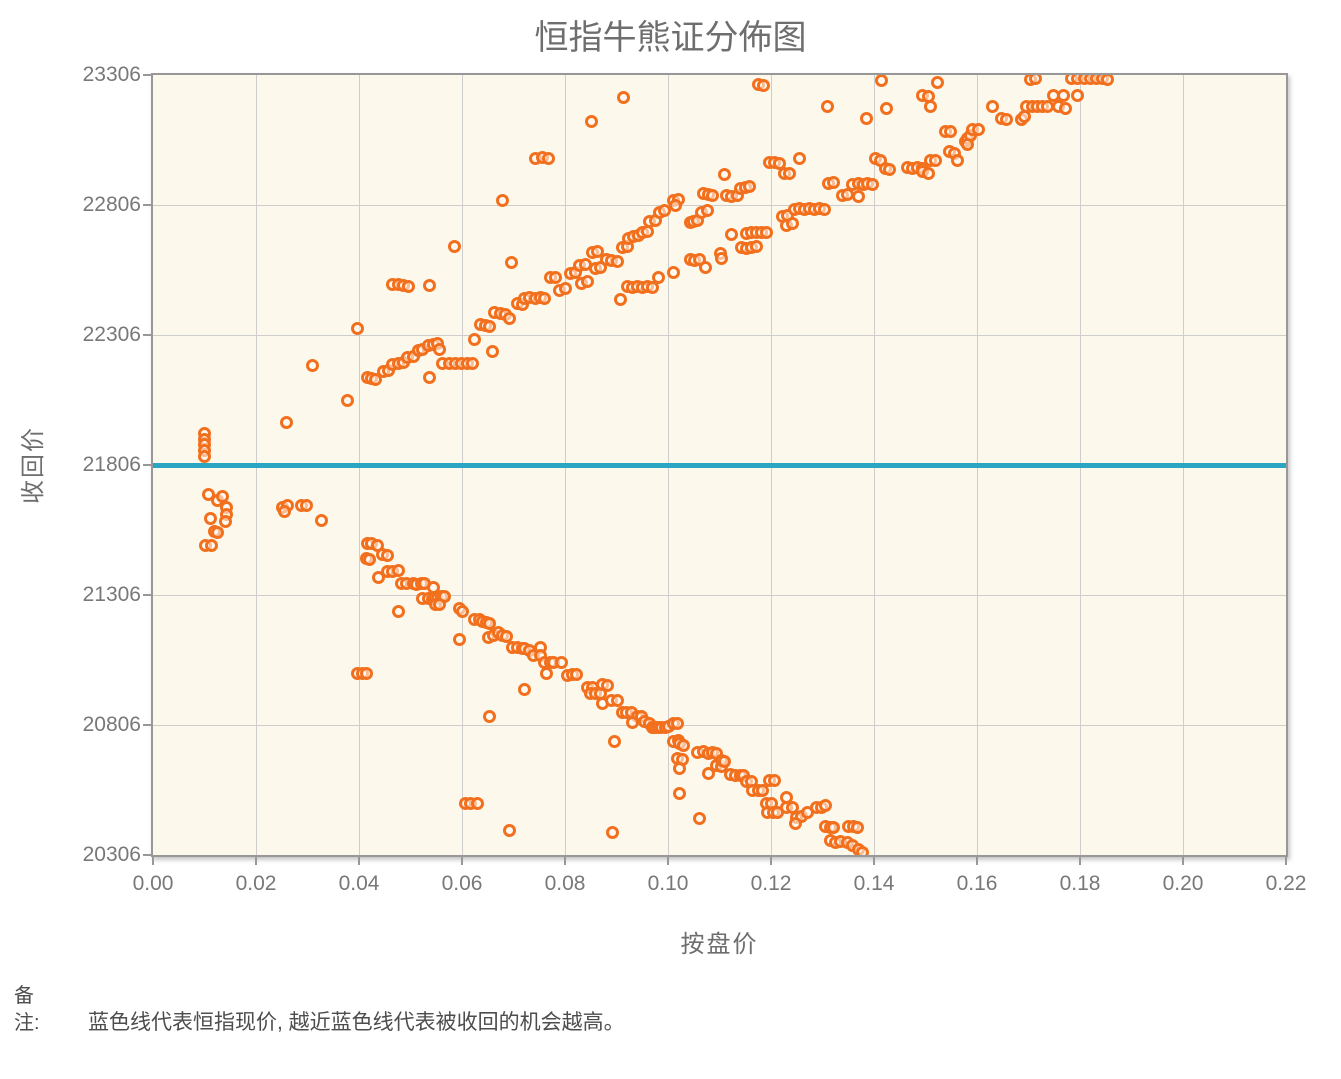 The height and width of the screenshot is (1079, 1341). I want to click on y-tick-label: 21306, so click(111, 594).